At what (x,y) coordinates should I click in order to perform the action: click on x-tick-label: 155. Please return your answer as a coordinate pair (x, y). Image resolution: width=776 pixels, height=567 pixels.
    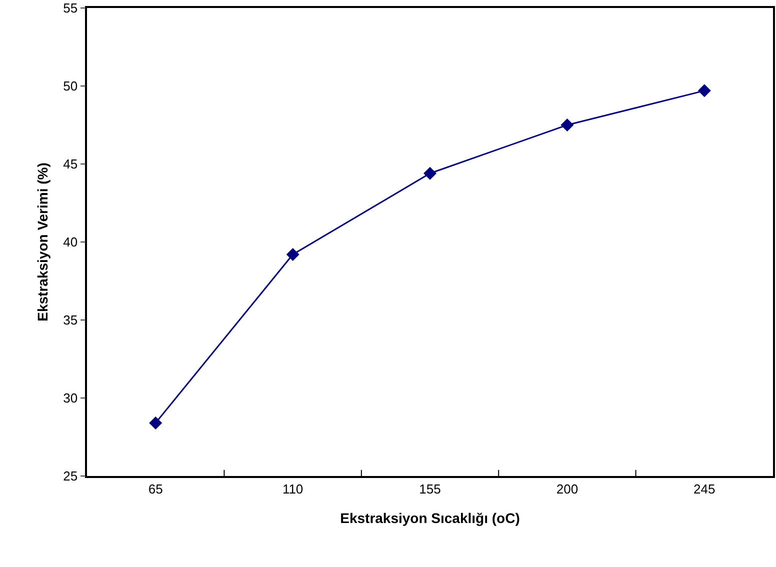
    Looking at the image, I should click on (430, 488).